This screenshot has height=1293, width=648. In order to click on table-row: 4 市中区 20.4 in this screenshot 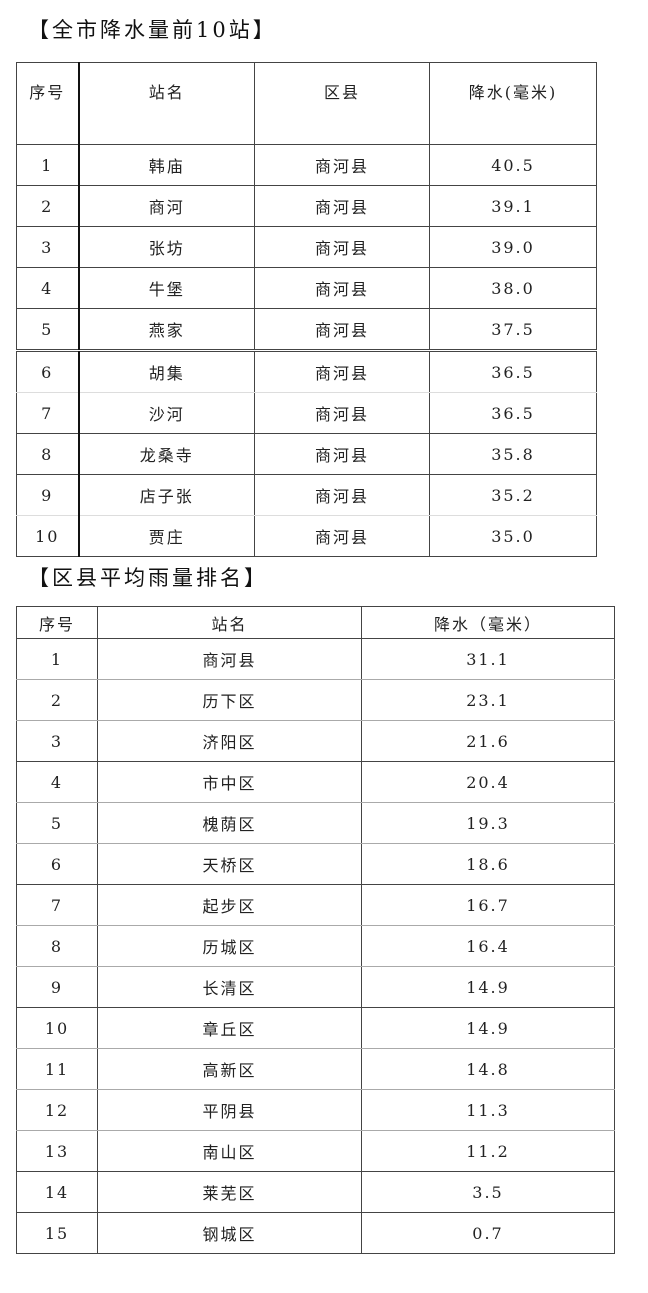, I will do `click(315, 782)`.